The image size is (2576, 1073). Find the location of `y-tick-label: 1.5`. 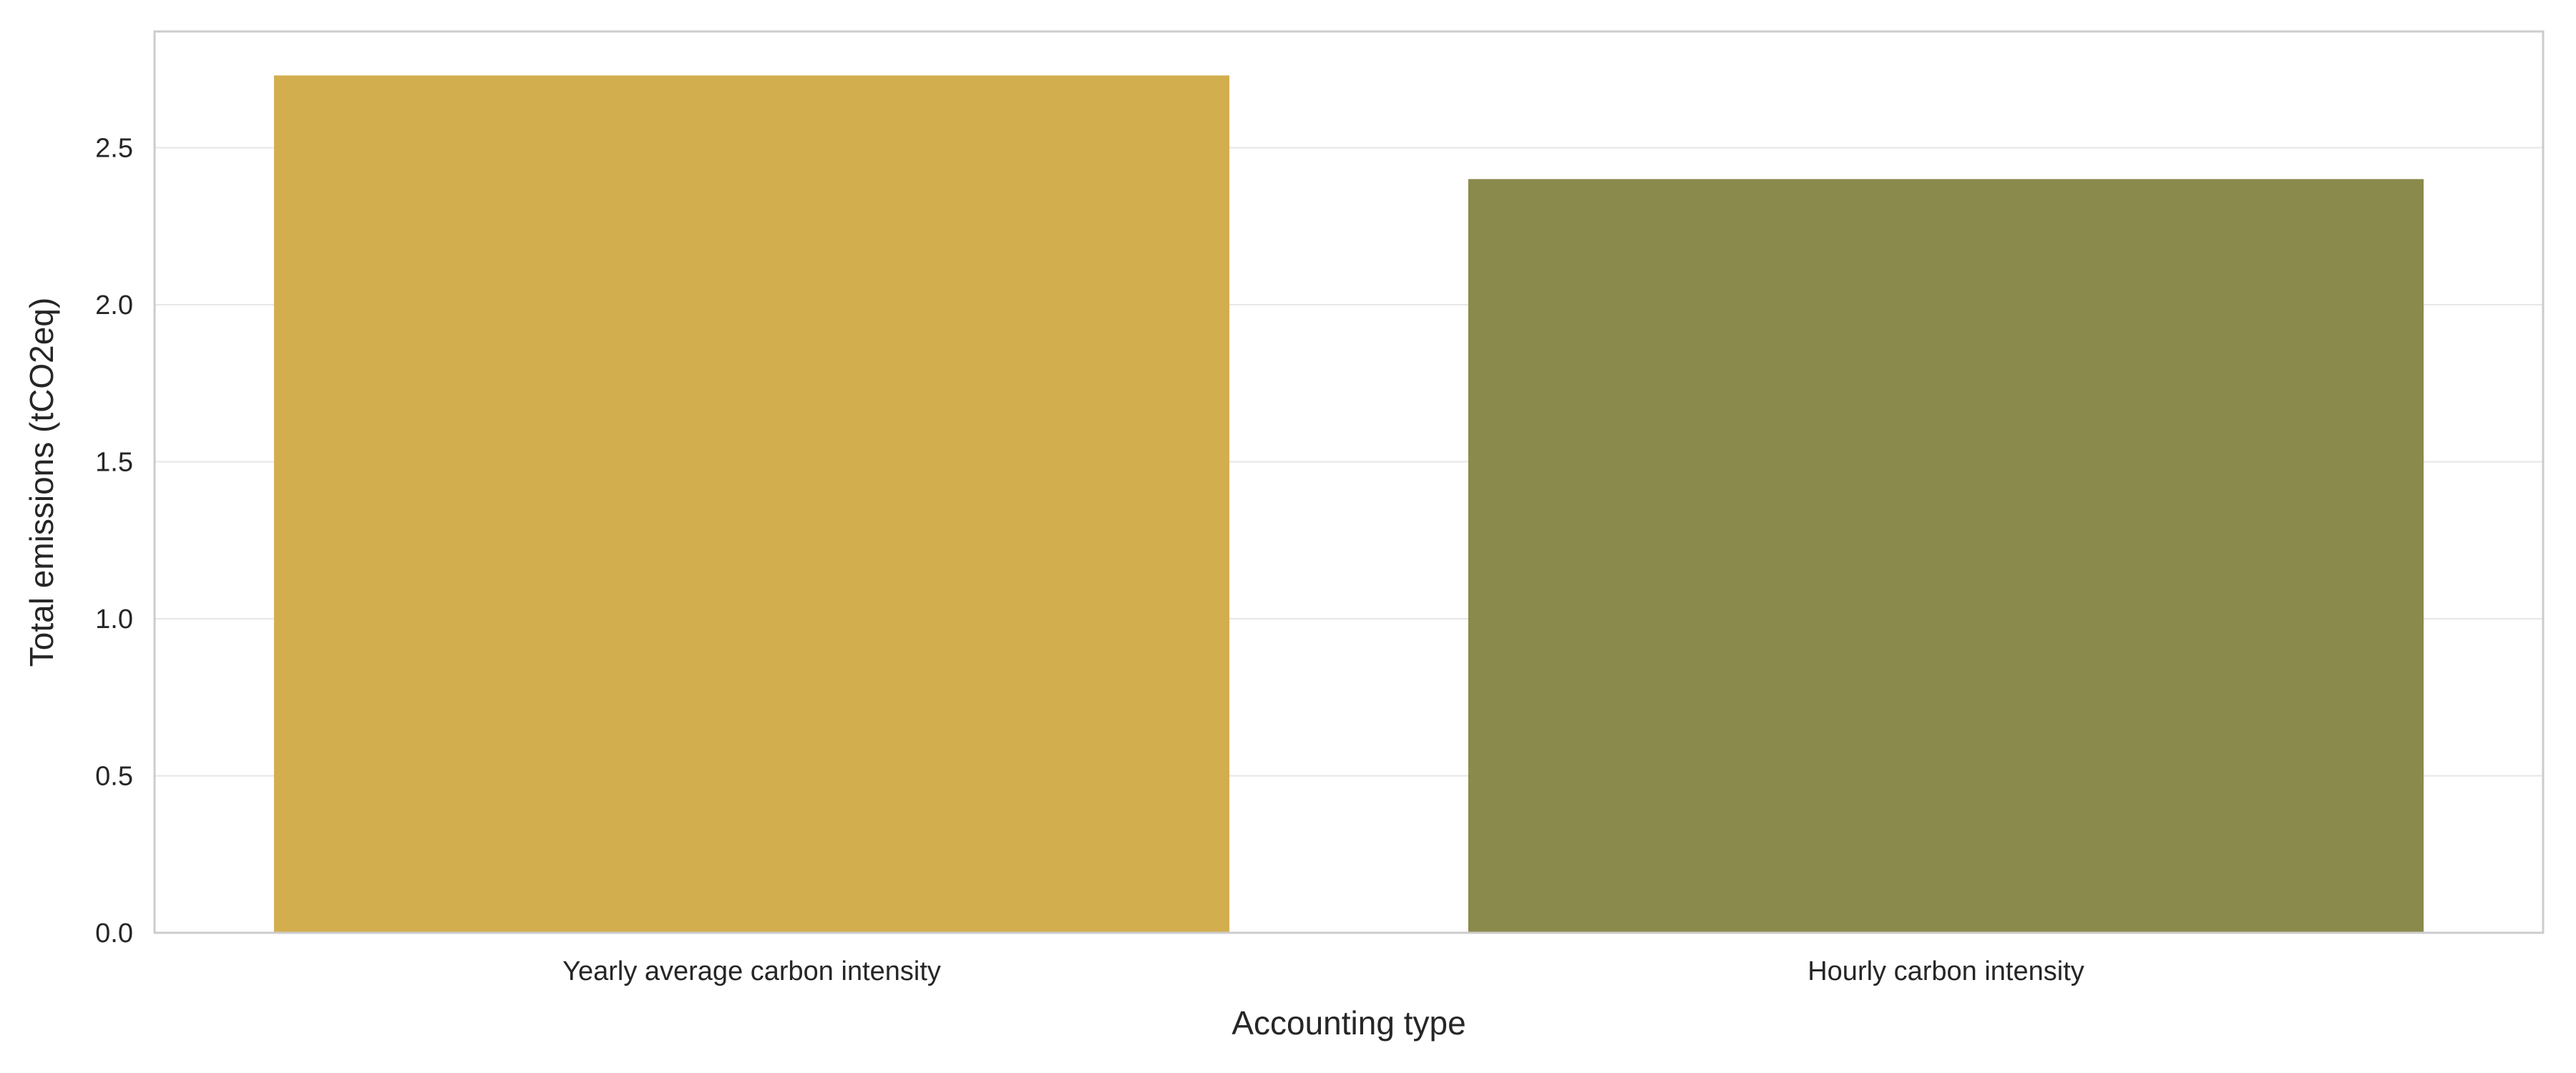

y-tick-label: 1.5 is located at coordinates (114, 462).